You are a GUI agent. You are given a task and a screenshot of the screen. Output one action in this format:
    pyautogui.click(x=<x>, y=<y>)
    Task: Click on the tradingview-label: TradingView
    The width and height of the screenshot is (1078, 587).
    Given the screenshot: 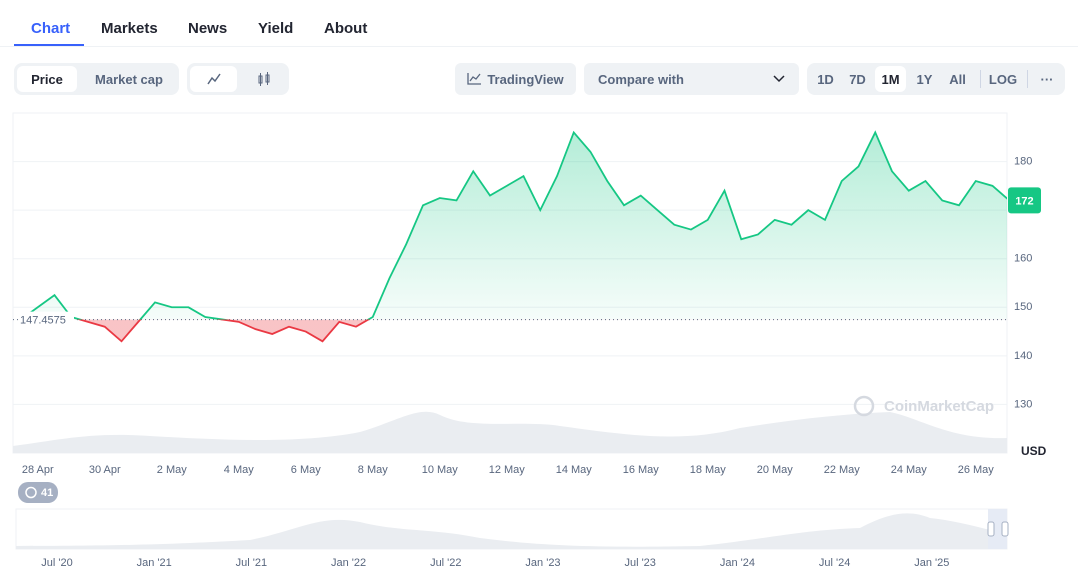 What is the action you would take?
    pyautogui.click(x=525, y=79)
    